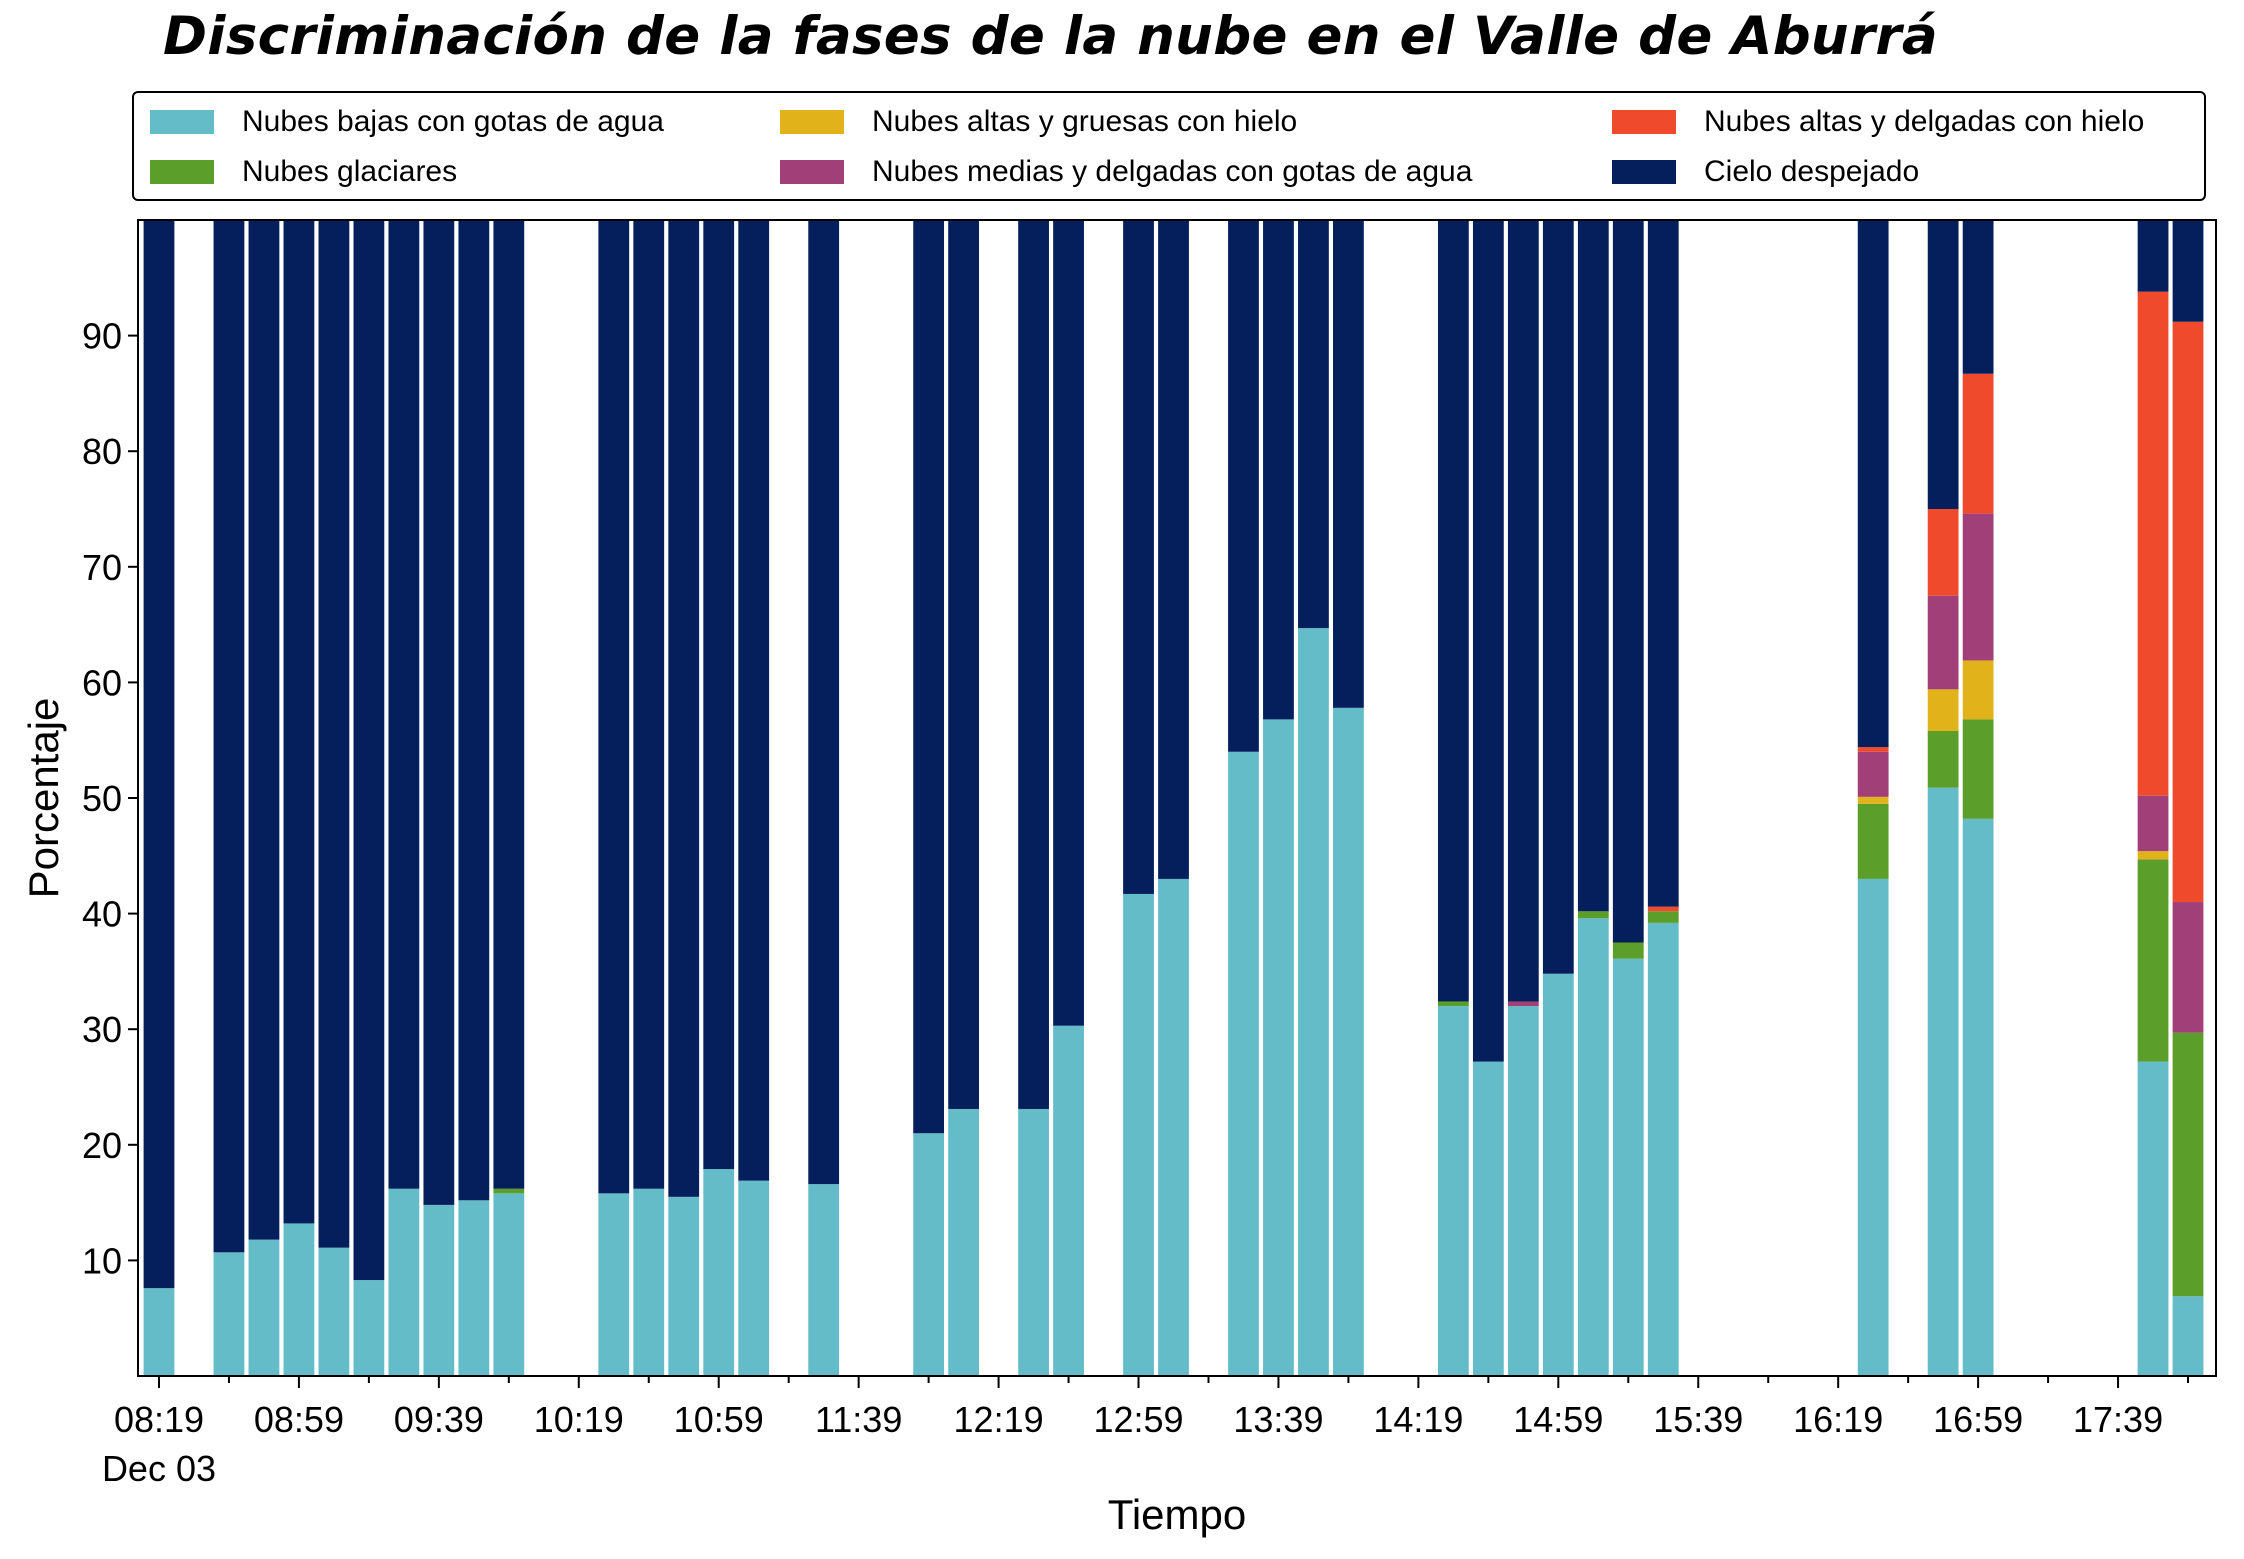  Describe the element at coordinates (182, 122) in the screenshot. I see `legend-swatch-low-water-clouds` at that location.